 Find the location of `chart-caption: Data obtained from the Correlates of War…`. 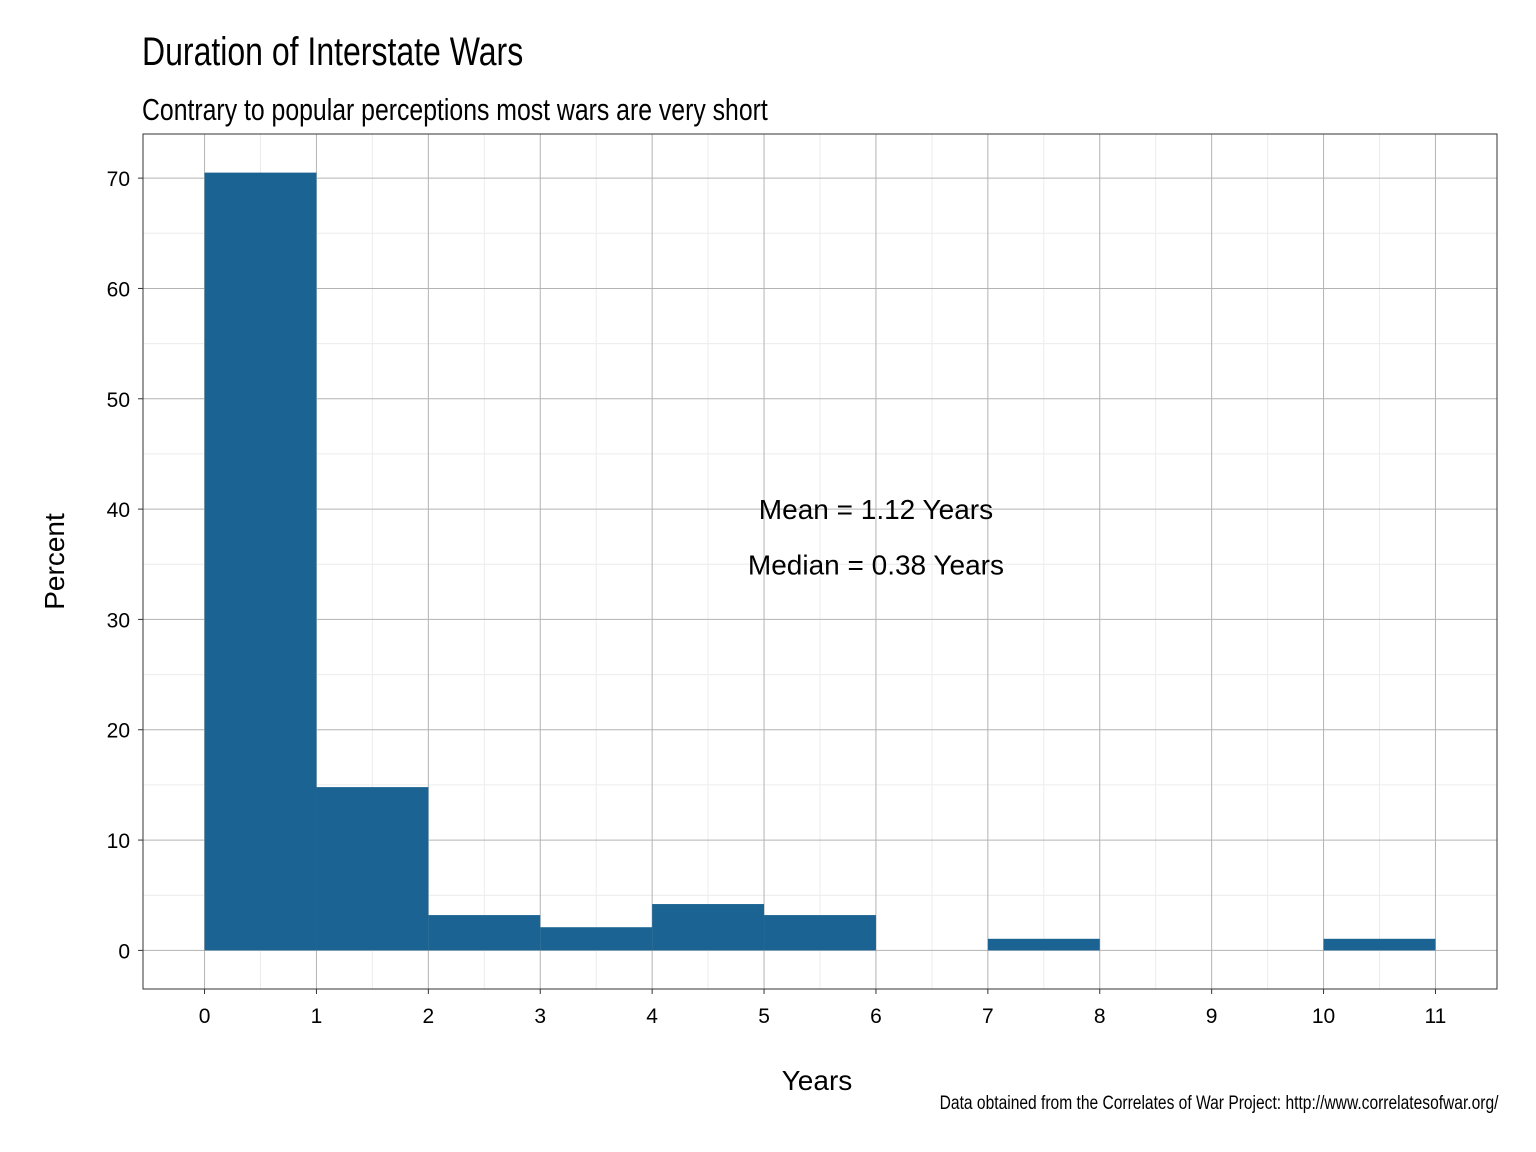

chart-caption: Data obtained from the Correlates of War… is located at coordinates (1218, 1103).